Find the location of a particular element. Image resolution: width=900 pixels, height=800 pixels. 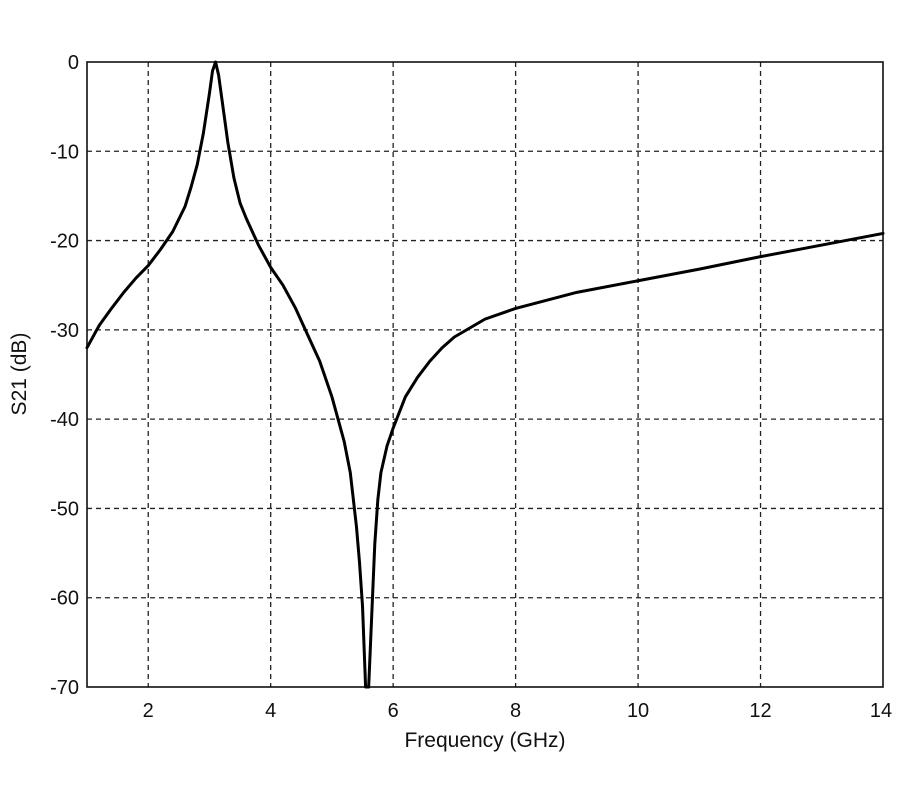

x-tick-label: 12 is located at coordinates (760, 711).